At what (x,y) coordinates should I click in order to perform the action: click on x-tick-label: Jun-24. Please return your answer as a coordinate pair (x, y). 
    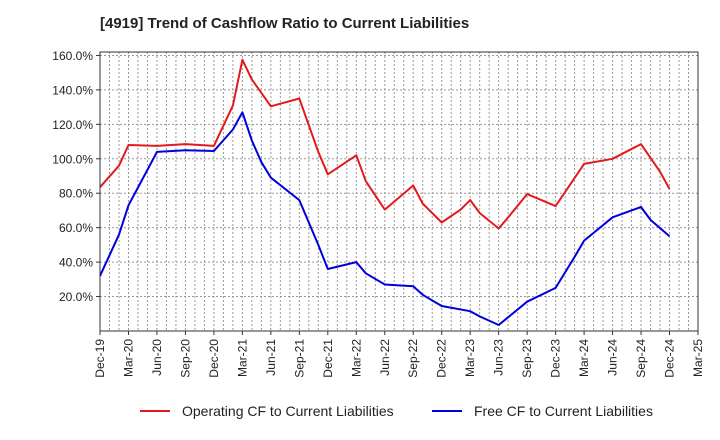
    Looking at the image, I should click on (613, 357).